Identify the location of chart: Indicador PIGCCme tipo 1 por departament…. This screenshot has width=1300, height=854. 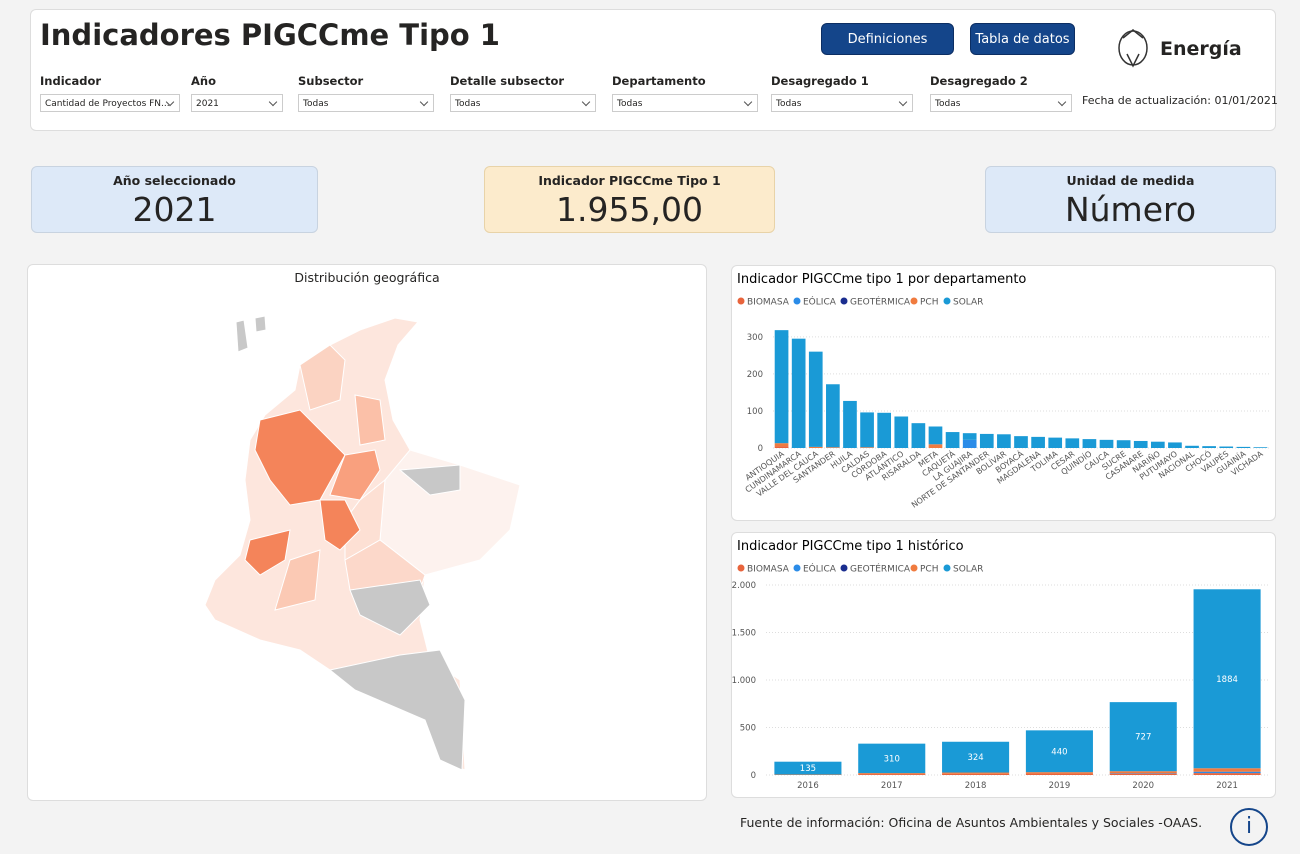
(1003, 391).